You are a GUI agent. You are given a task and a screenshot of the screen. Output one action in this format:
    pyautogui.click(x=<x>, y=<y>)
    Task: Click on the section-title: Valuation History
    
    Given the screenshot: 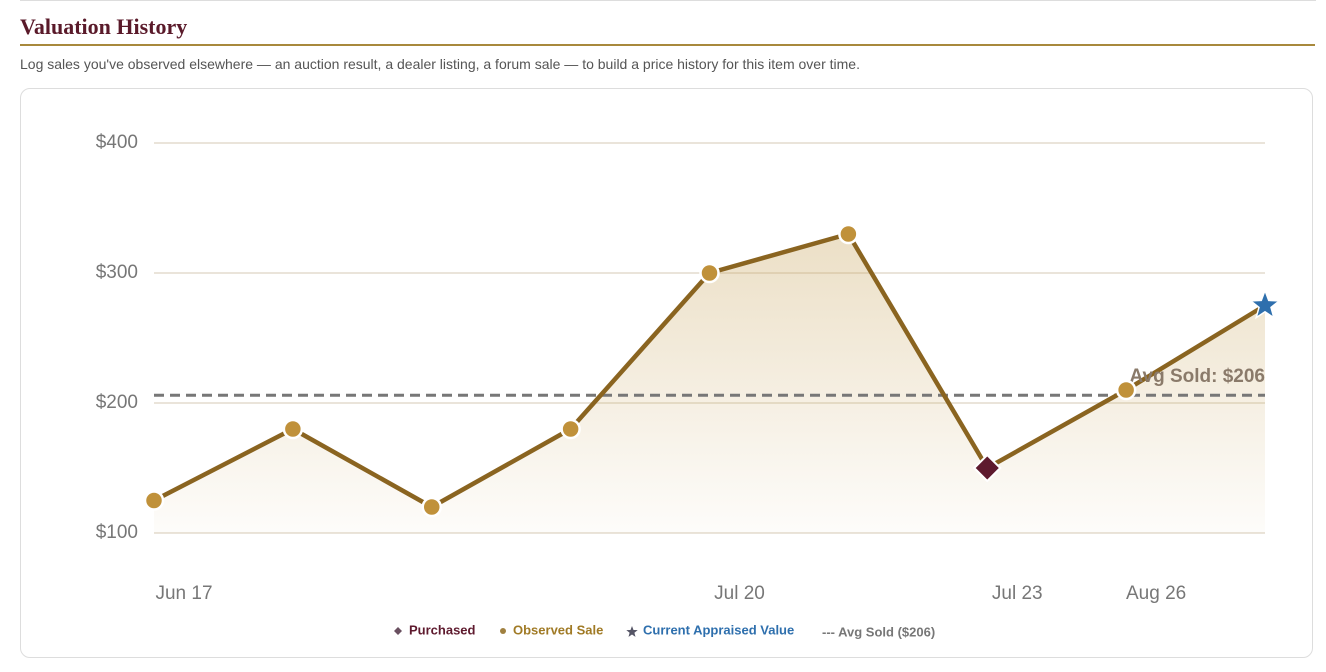 What is the action you would take?
    pyautogui.click(x=104, y=26)
    